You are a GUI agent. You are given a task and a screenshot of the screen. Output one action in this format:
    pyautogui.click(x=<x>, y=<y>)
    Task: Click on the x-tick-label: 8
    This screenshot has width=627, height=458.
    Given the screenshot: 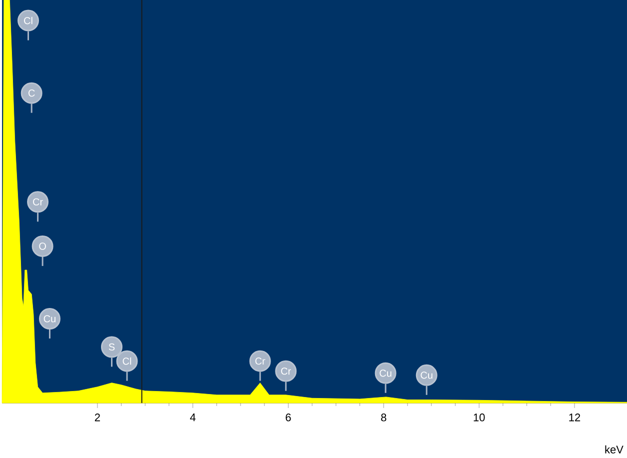 What is the action you would take?
    pyautogui.click(x=383, y=418)
    